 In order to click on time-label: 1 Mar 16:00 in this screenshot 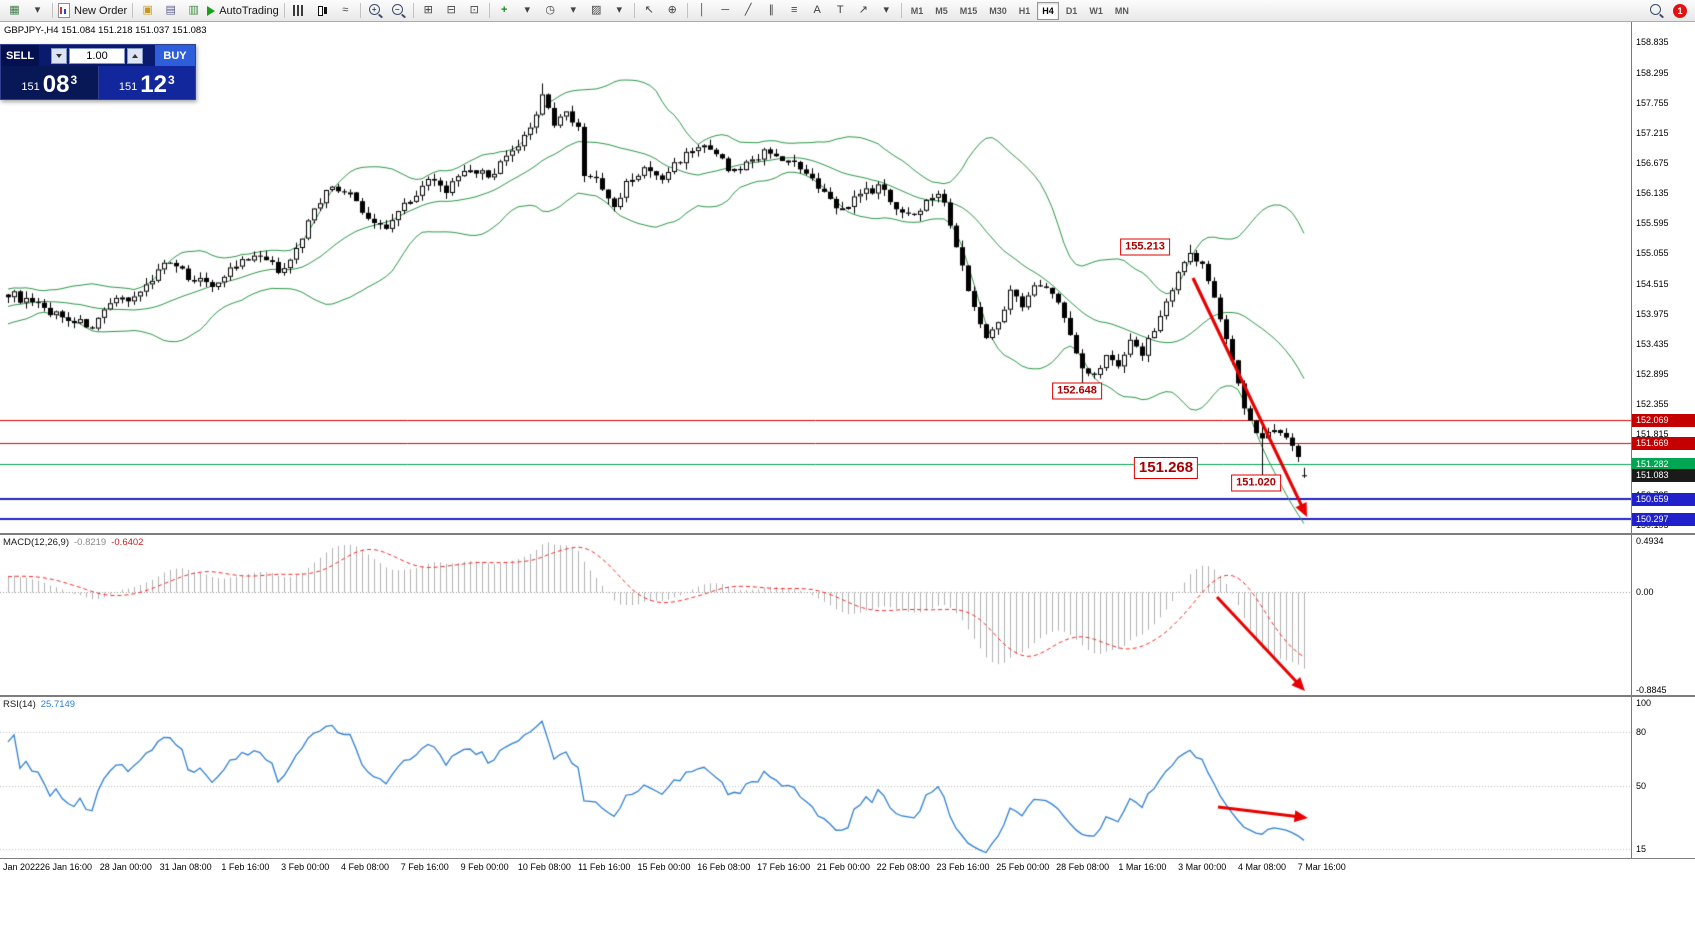, I will do `click(1142, 867)`.